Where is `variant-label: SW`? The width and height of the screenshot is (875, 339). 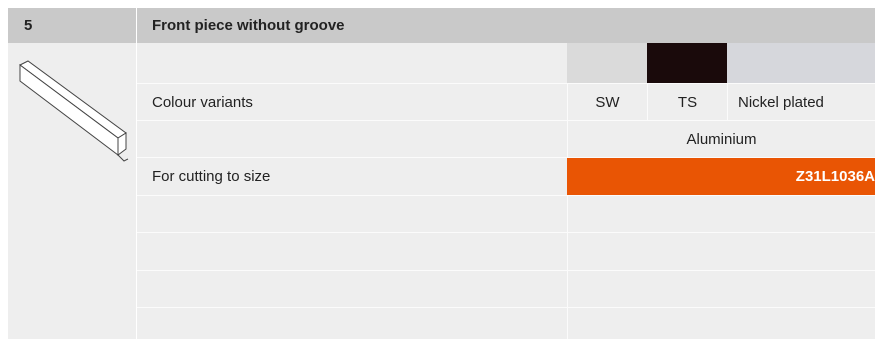 variant-label: SW is located at coordinates (607, 101).